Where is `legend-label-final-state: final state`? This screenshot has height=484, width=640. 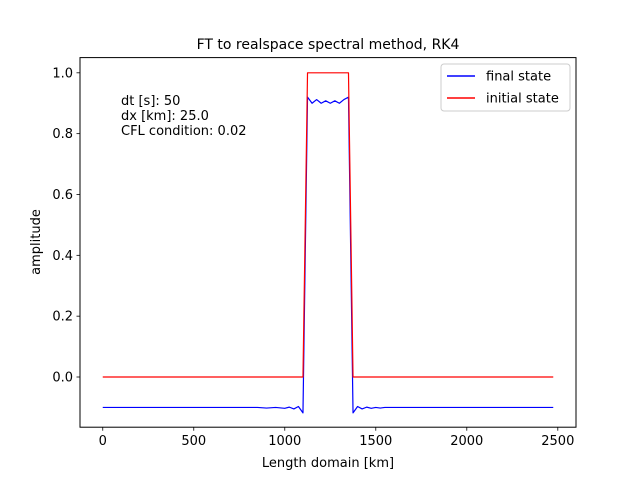 legend-label-final-state: final state is located at coordinates (518, 77).